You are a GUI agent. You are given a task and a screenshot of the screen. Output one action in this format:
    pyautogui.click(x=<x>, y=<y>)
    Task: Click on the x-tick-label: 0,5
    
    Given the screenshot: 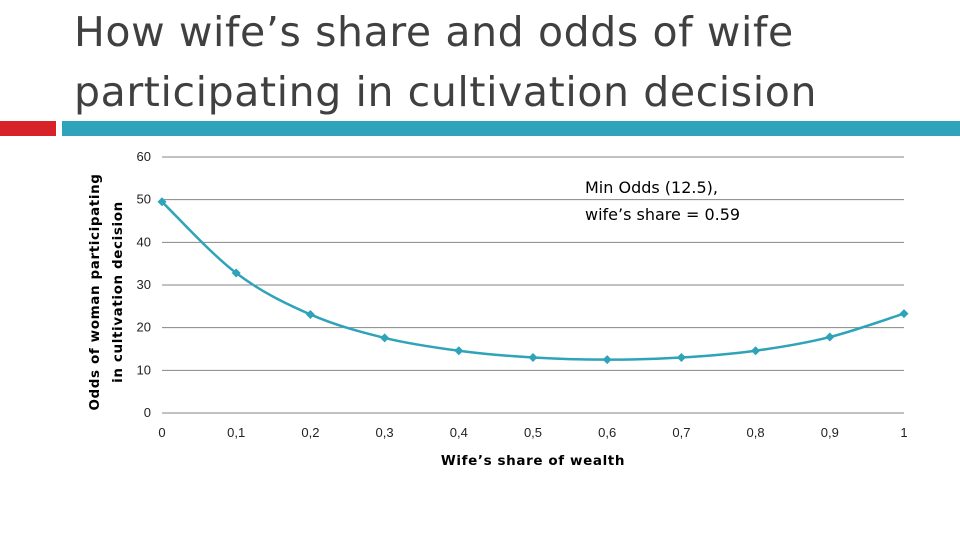 What is the action you would take?
    pyautogui.click(x=533, y=432)
    